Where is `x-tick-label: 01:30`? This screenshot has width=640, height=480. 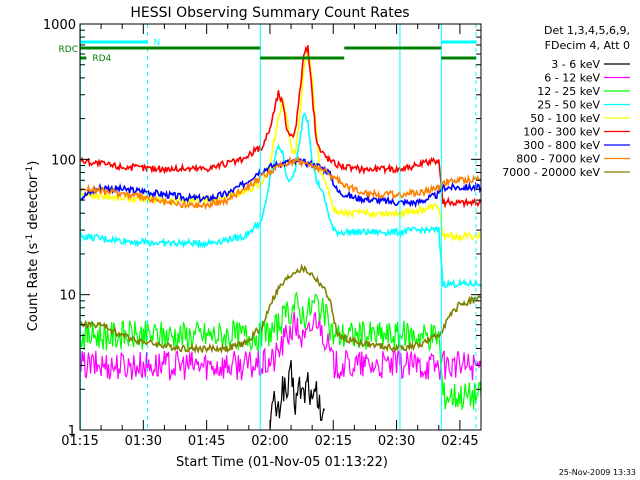 x-tick-label: 01:30 is located at coordinates (143, 441).